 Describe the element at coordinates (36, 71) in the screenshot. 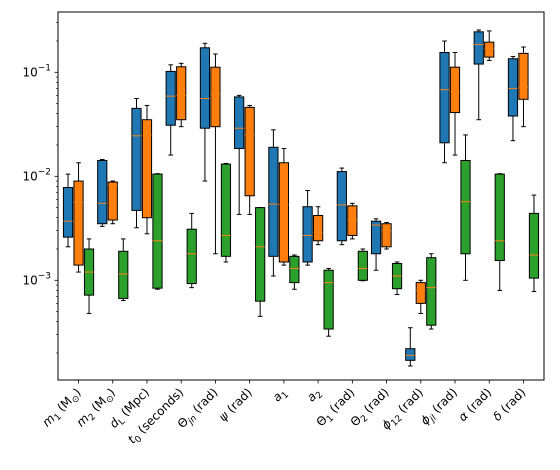

I see `y-tick-label: 10⁻¹` at that location.